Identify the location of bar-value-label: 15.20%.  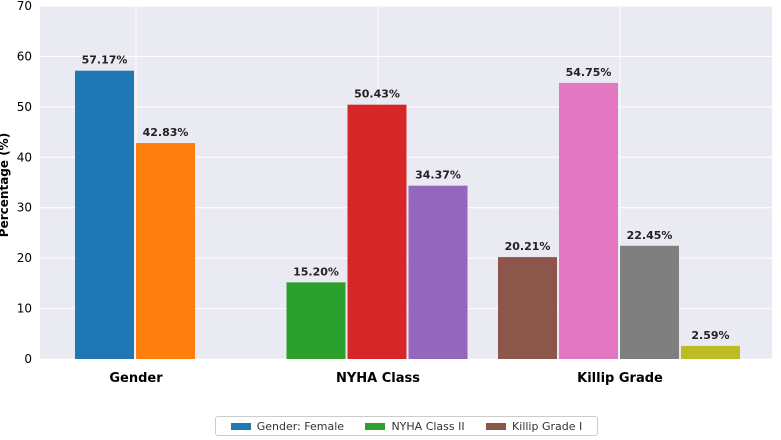
(316, 271).